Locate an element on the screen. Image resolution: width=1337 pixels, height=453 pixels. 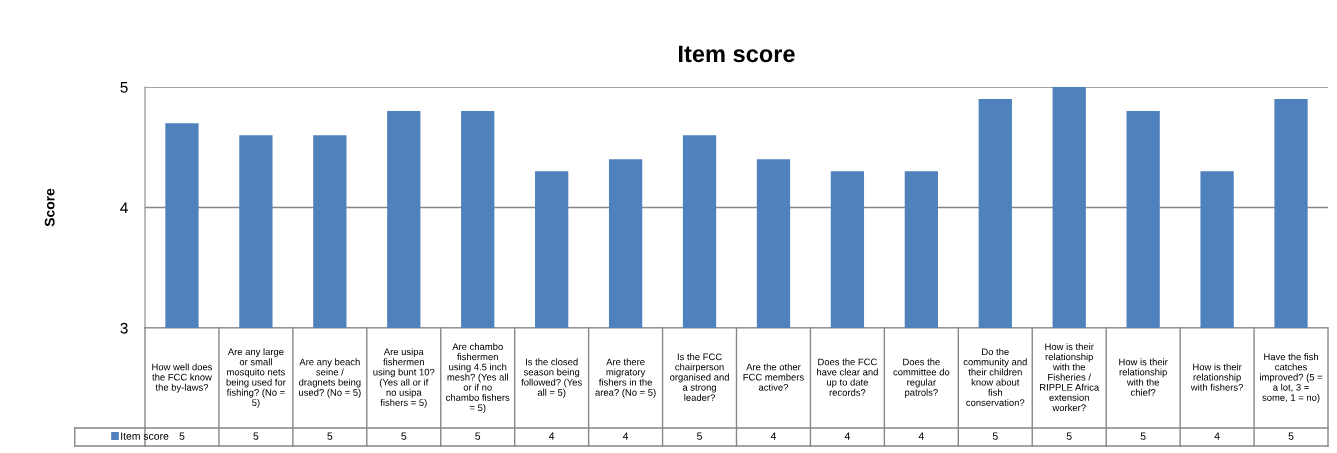
x-tick-label: Are any large or small mosquito nets being used for fishing? (No = 5) is located at coordinates (256, 378).